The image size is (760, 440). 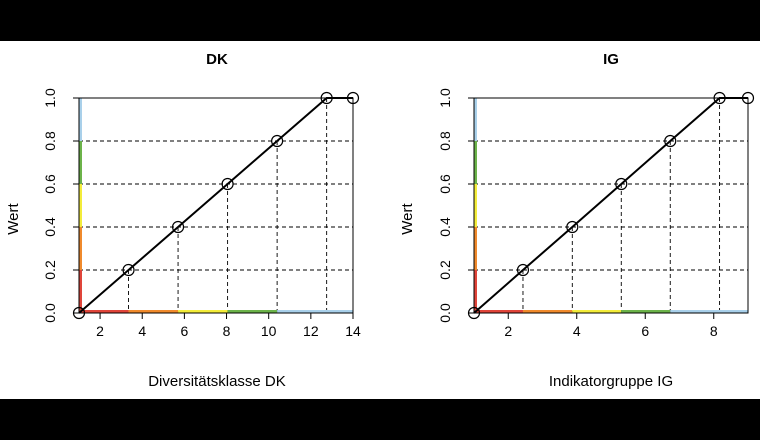 What do you see at coordinates (217, 381) in the screenshot?
I see `x-axis-label: Diversitätsklasse DK` at bounding box center [217, 381].